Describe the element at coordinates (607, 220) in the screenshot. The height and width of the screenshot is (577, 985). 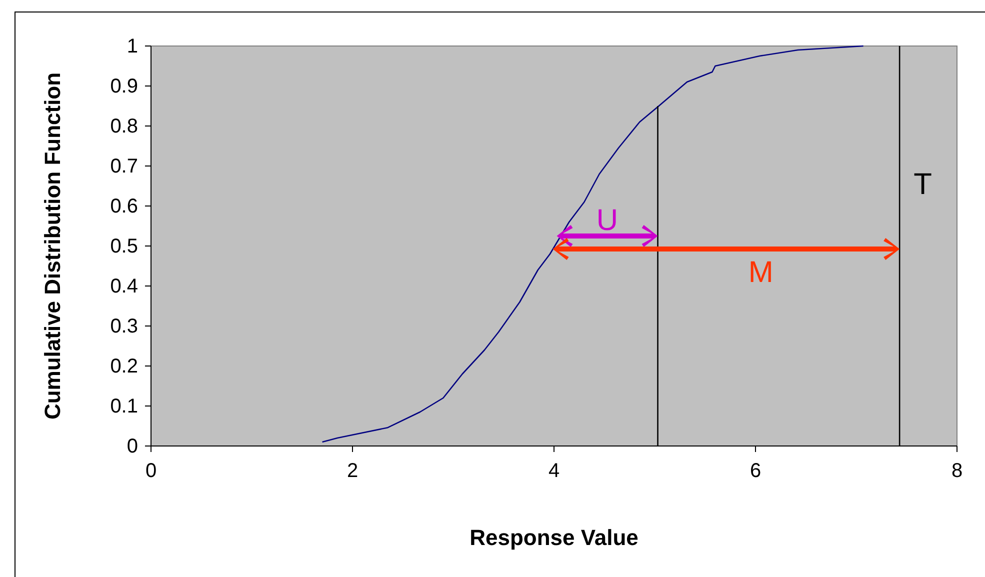
I see `annotation: U` at that location.